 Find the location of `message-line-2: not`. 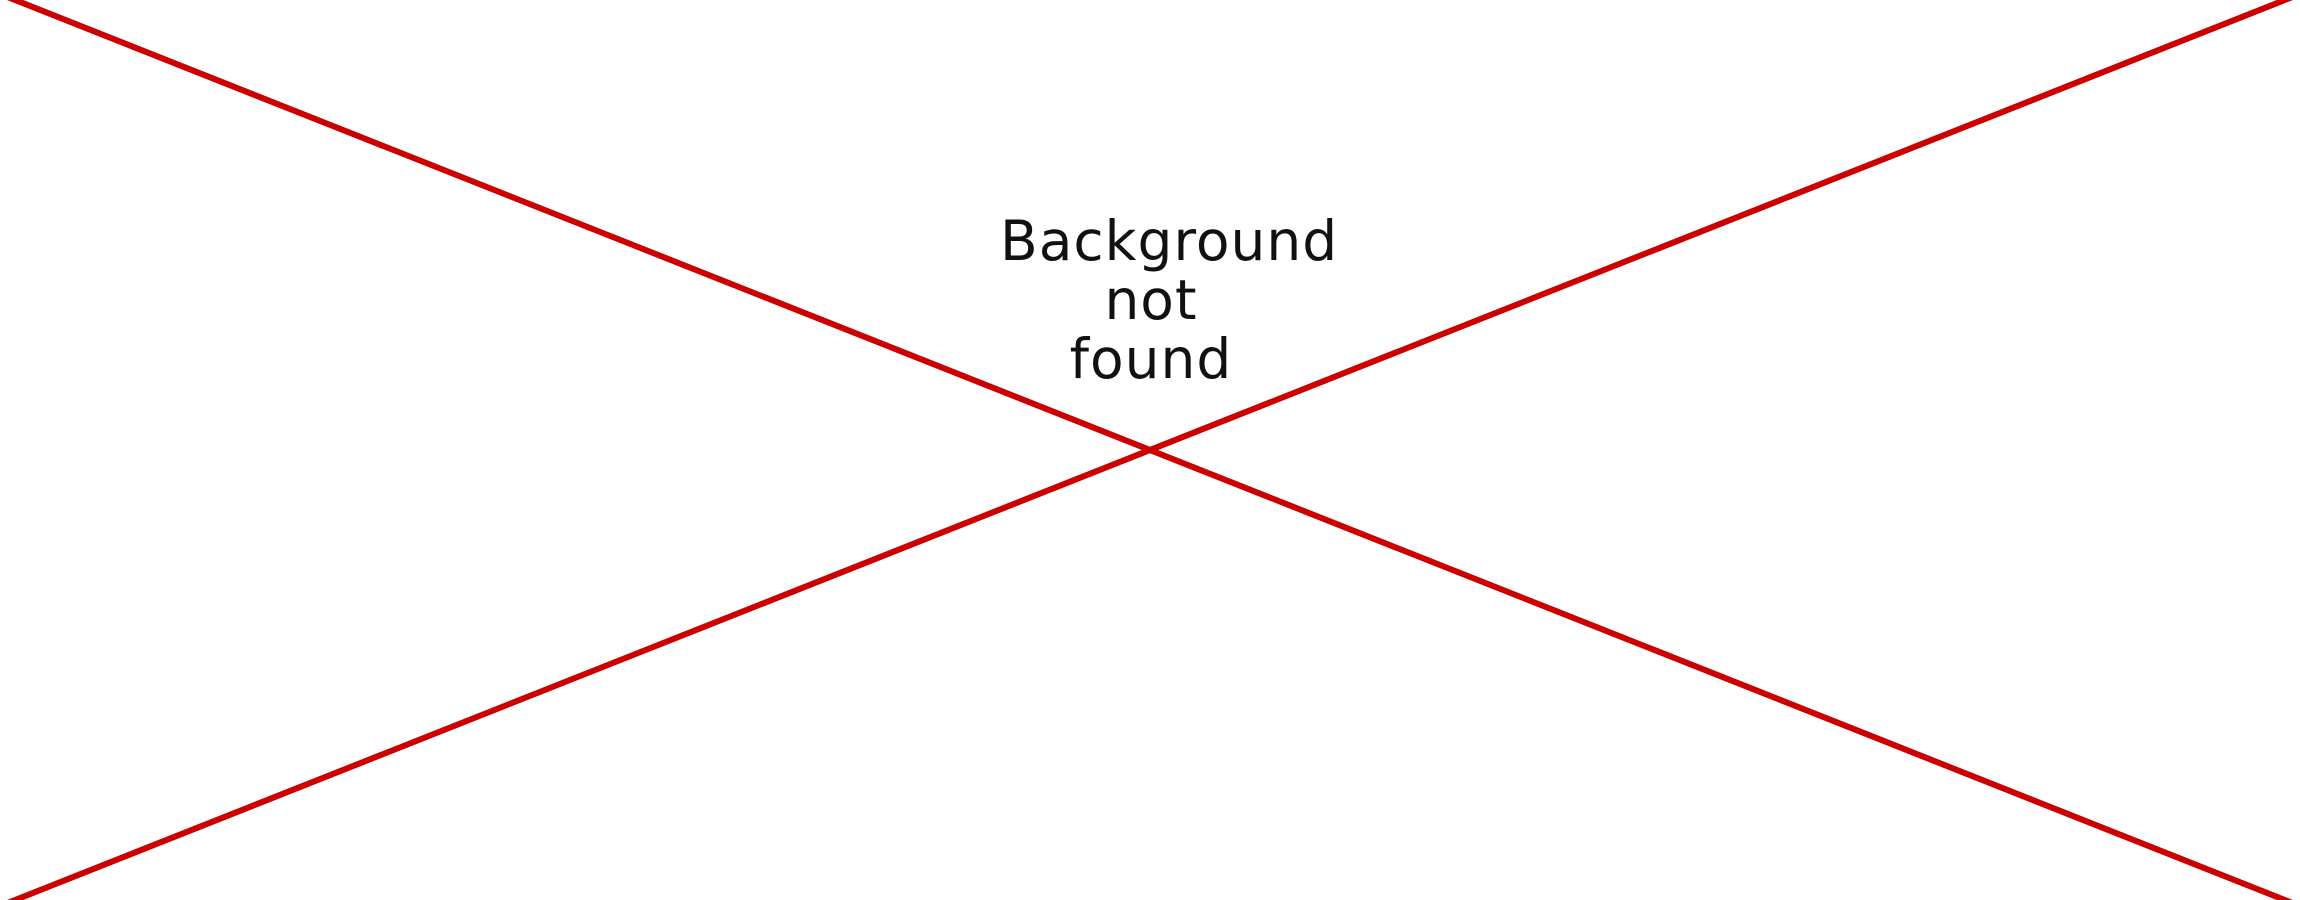

message-line-2: not is located at coordinates (1151, 300).